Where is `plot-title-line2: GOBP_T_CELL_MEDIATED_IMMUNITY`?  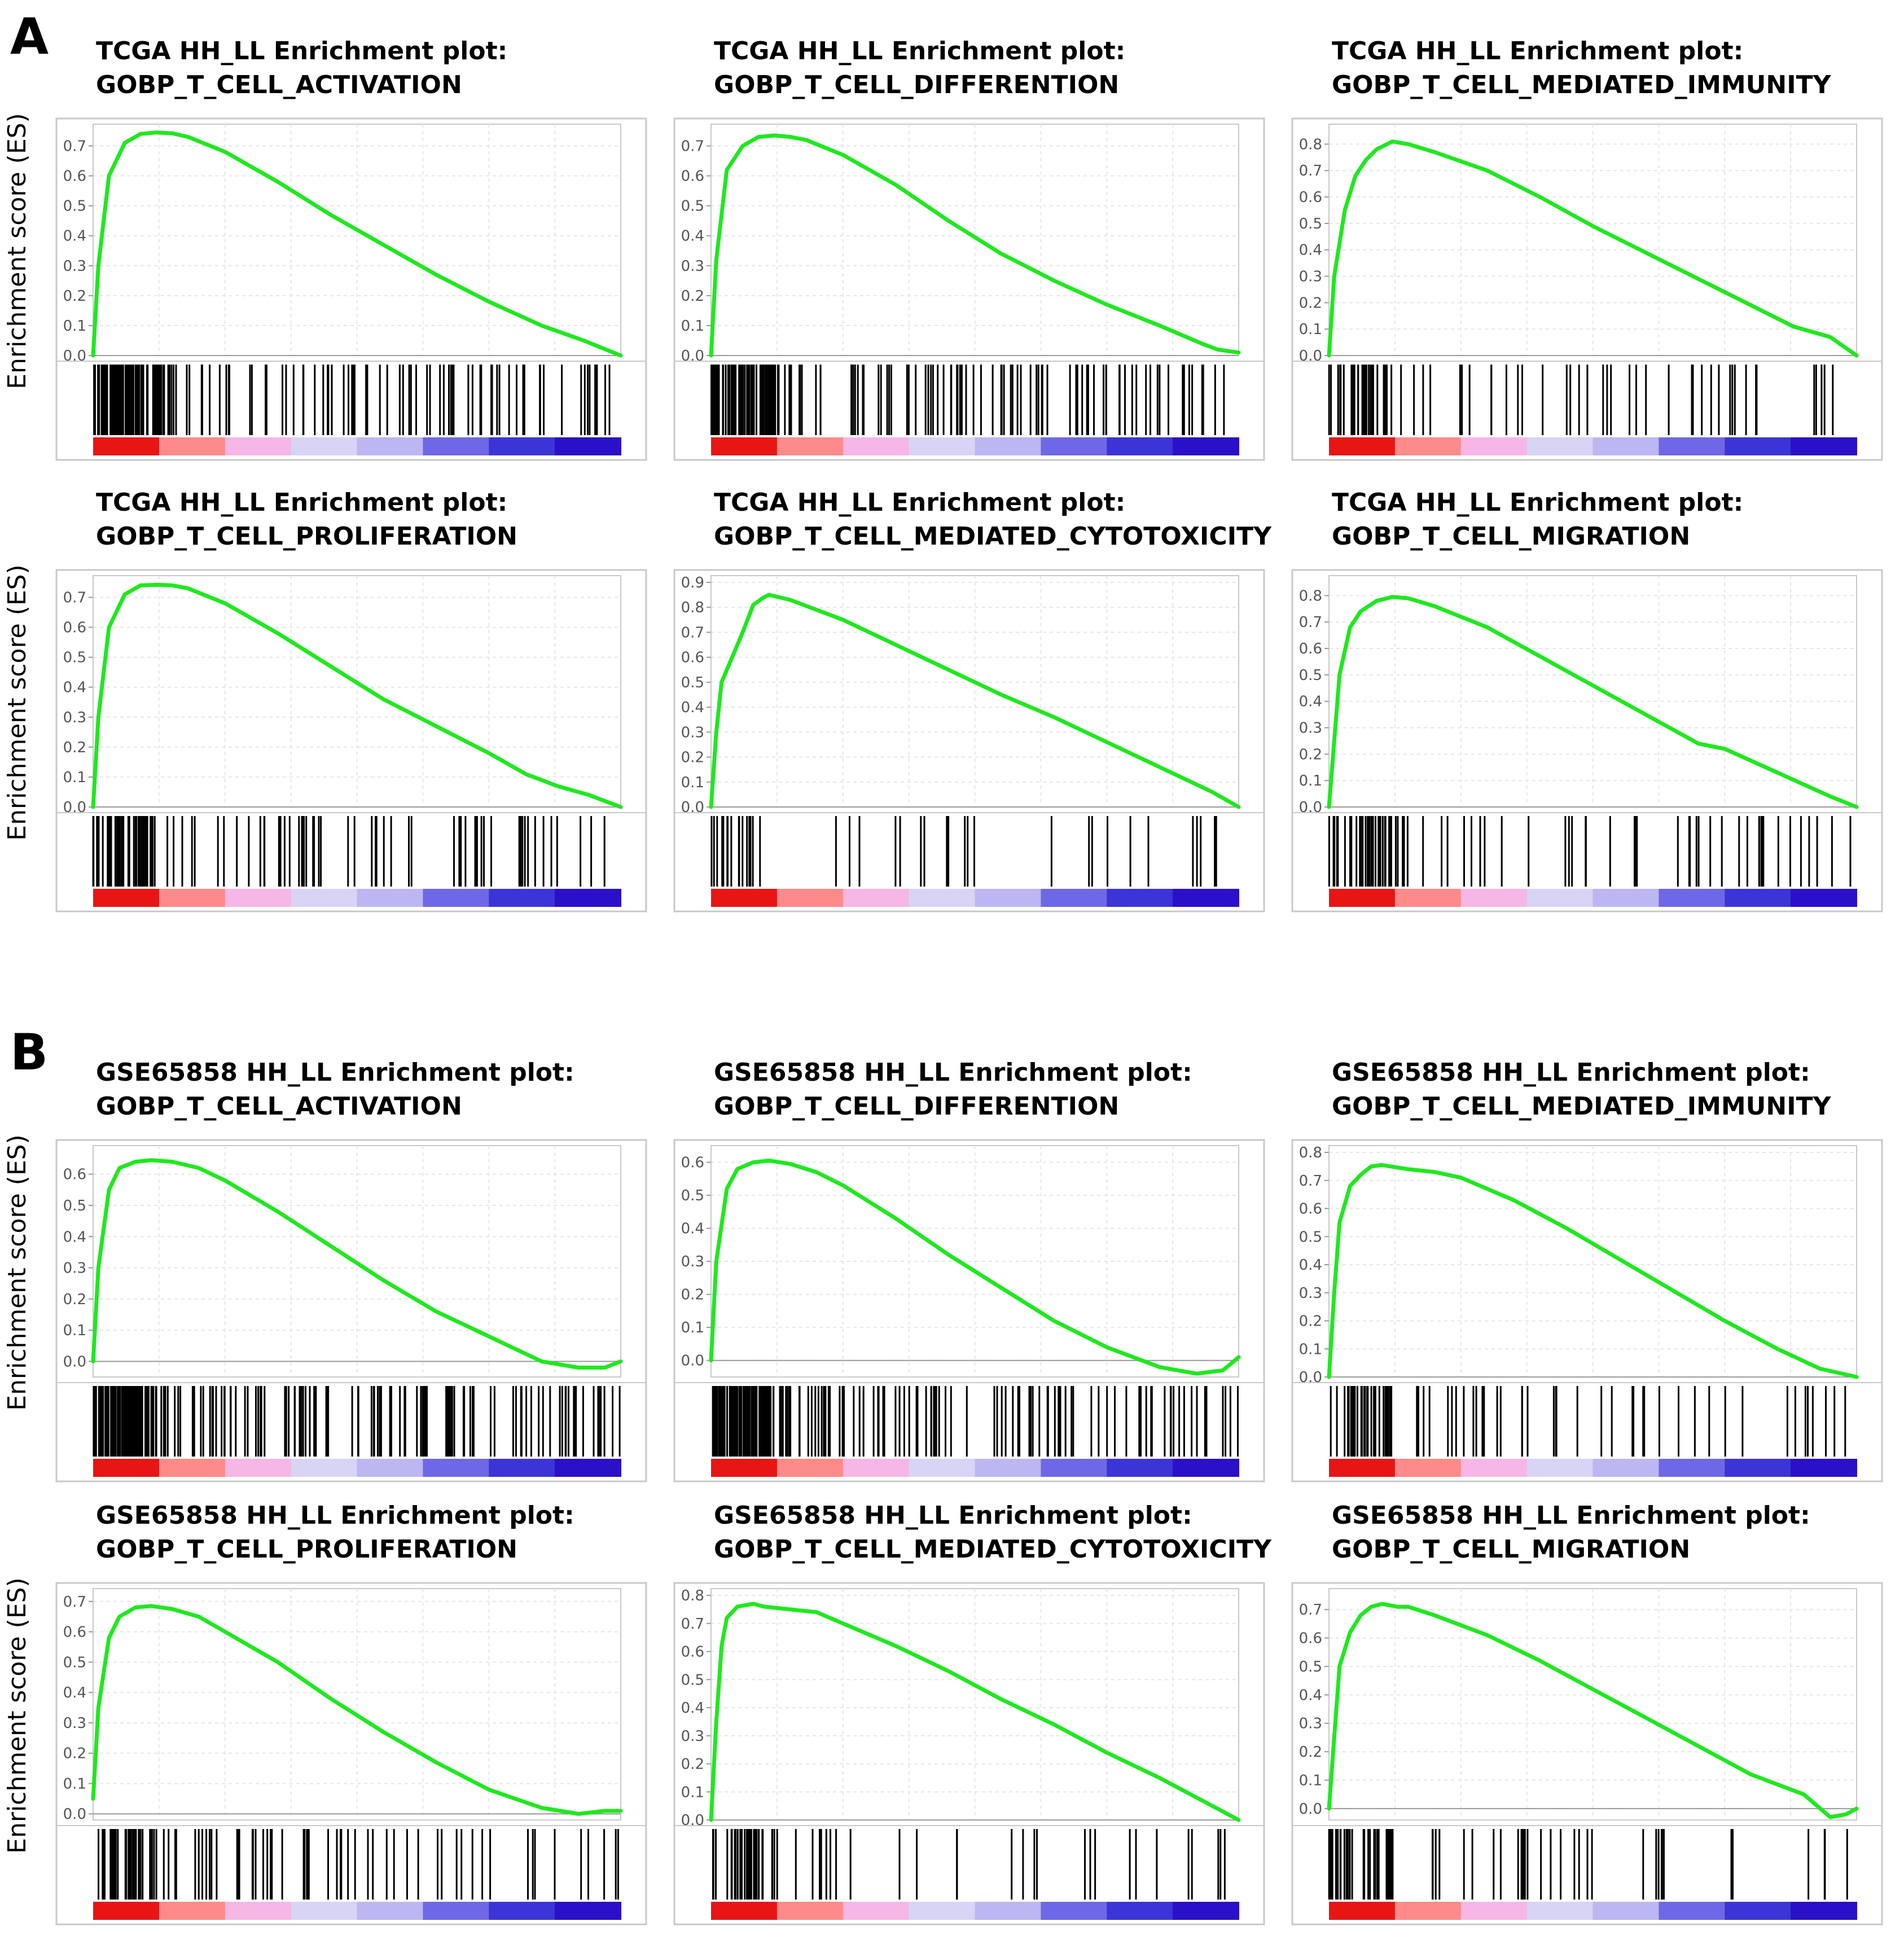 plot-title-line2: GOBP_T_CELL_MEDIATED_IMMUNITY is located at coordinates (1582, 1106).